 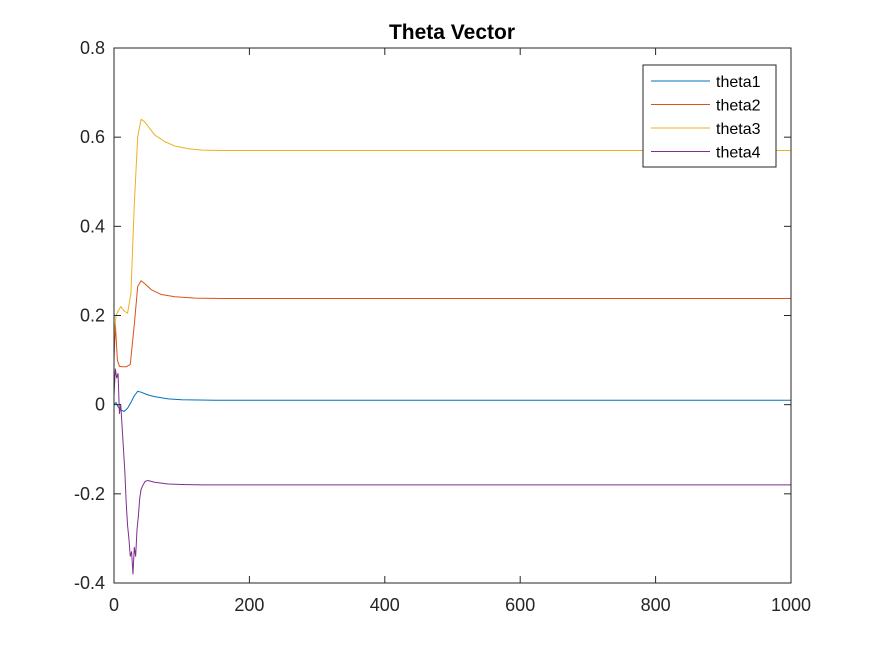 What do you see at coordinates (92, 226) in the screenshot?
I see `y-tick-label: 0.4` at bounding box center [92, 226].